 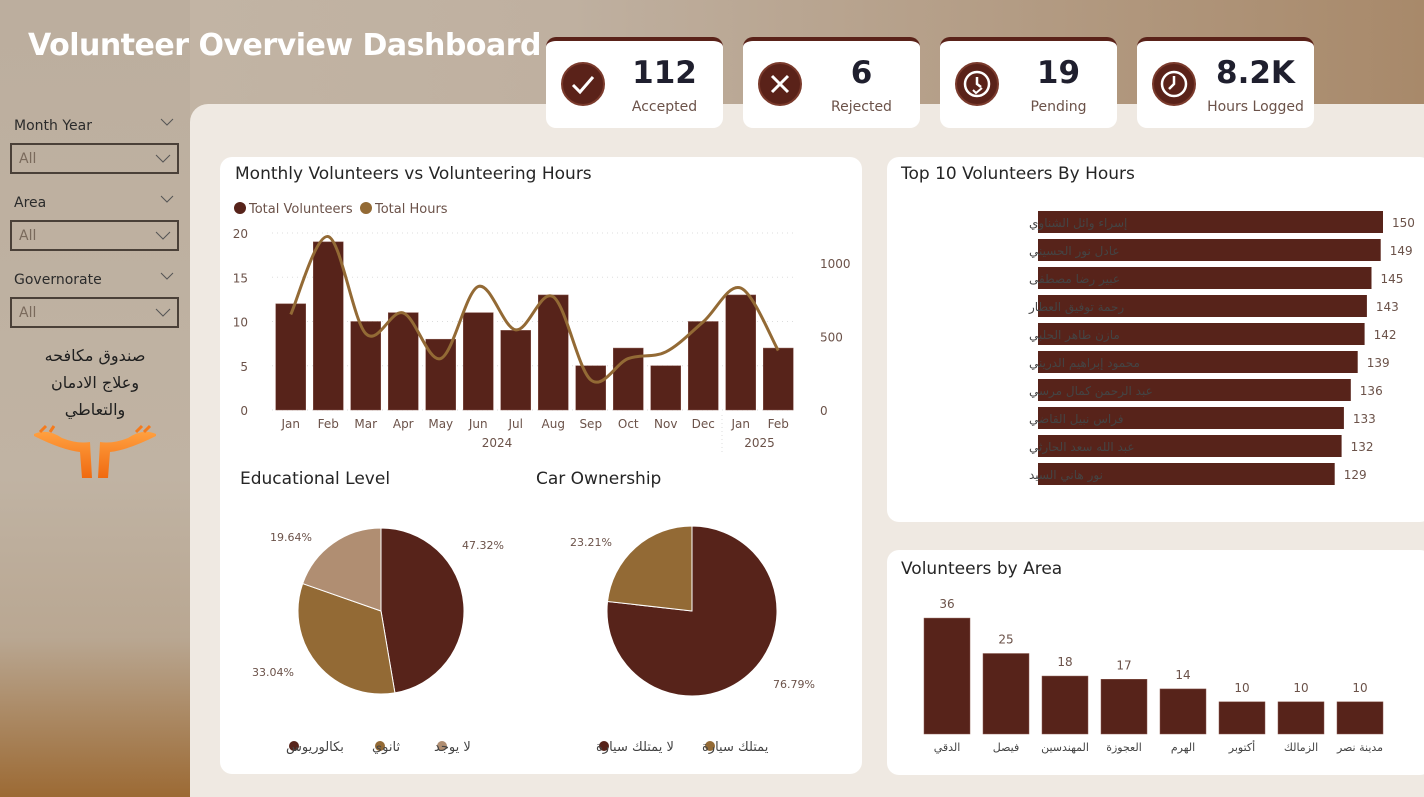 I want to click on chart-title: Educational Level, so click(x=315, y=479).